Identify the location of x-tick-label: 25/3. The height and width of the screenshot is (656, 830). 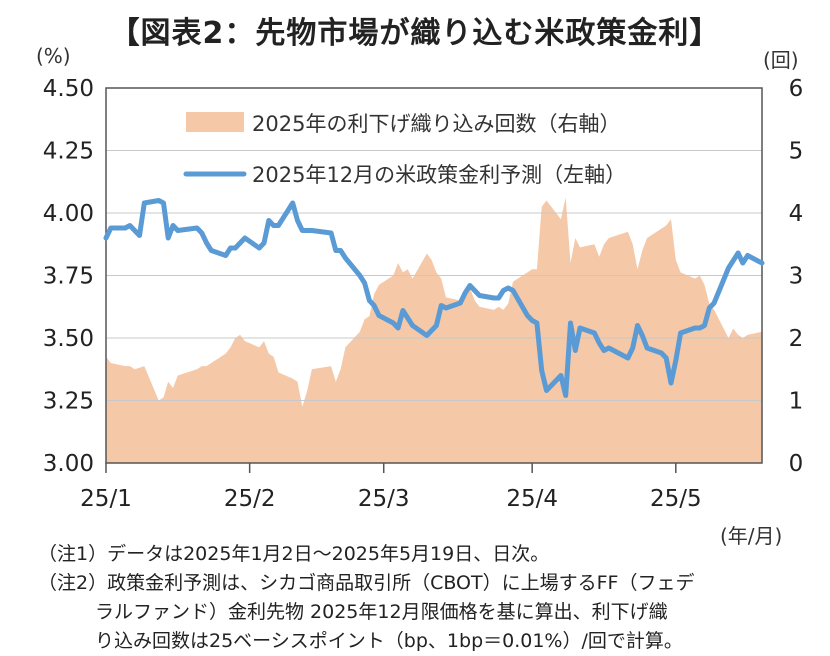
(384, 499).